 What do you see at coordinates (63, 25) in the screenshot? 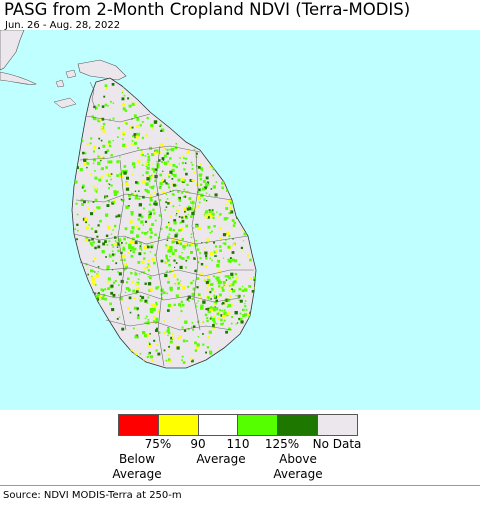
I see `date-range: Jun. 26 - Aug. 28, 2022` at bounding box center [63, 25].